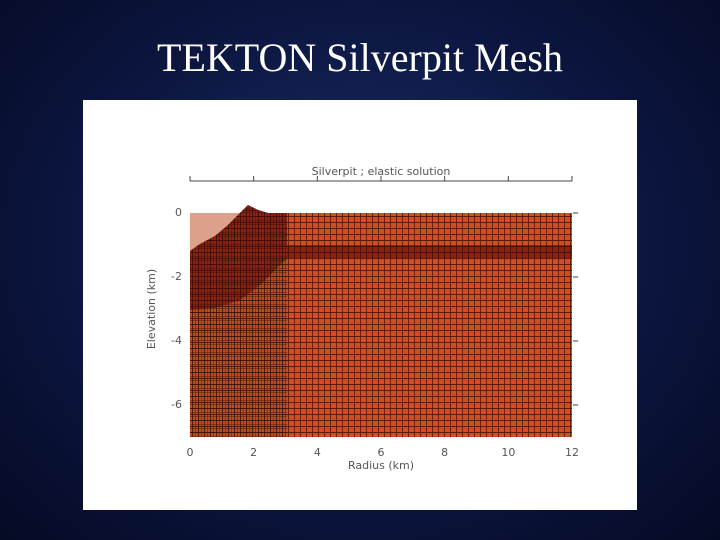 This screenshot has width=720, height=540. I want to click on x-tick-label: 8, so click(444, 452).